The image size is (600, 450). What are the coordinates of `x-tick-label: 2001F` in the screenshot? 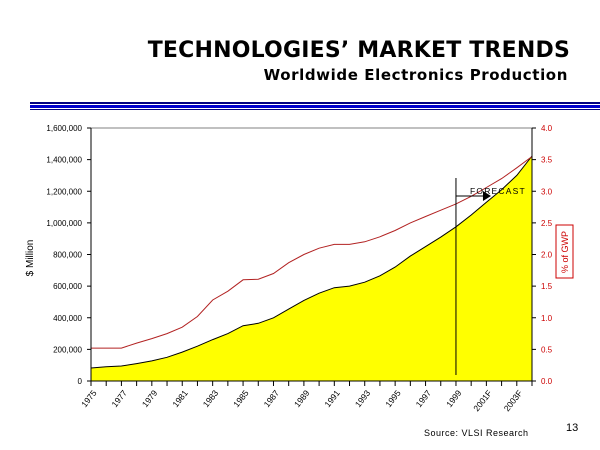 It's located at (482, 400).